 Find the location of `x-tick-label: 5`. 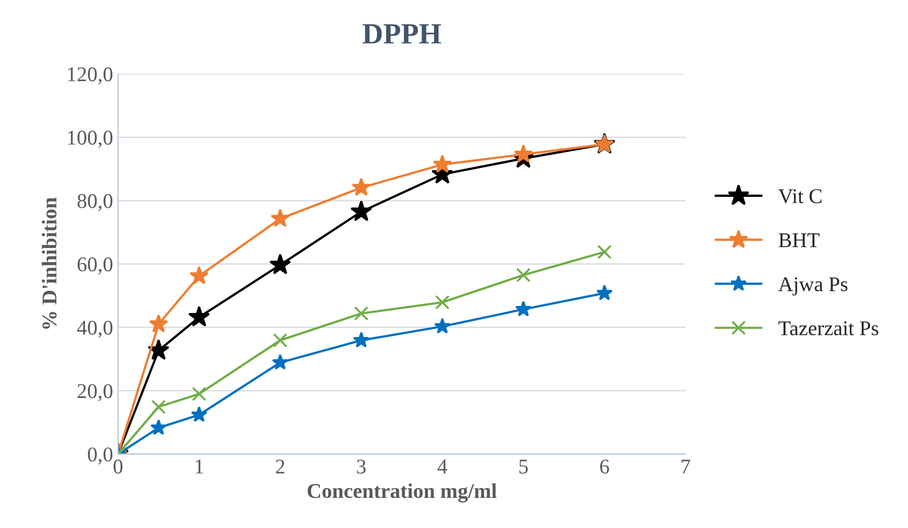

x-tick-label: 5 is located at coordinates (523, 467).